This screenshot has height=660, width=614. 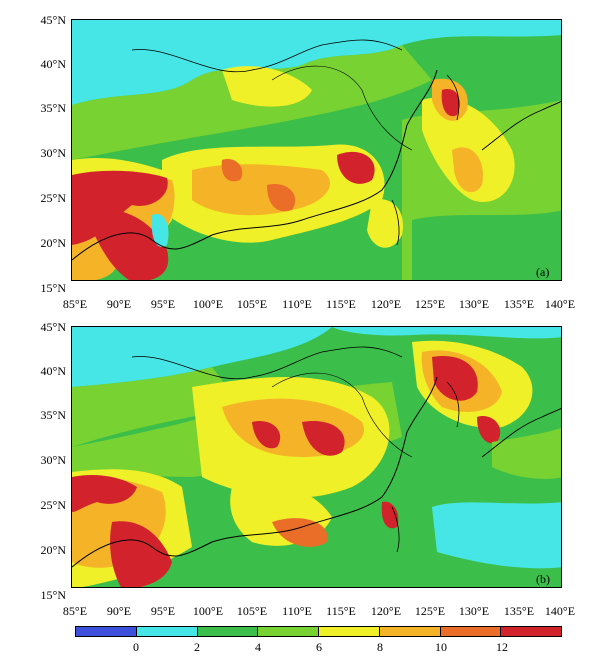 I want to click on panel-label-a: (a), so click(x=543, y=272).